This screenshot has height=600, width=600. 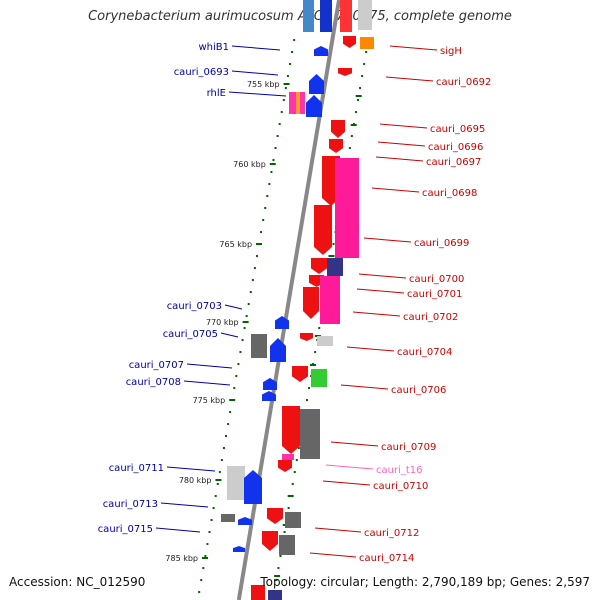 I want to click on gene-cauri_0692-shape, so click(x=345, y=72).